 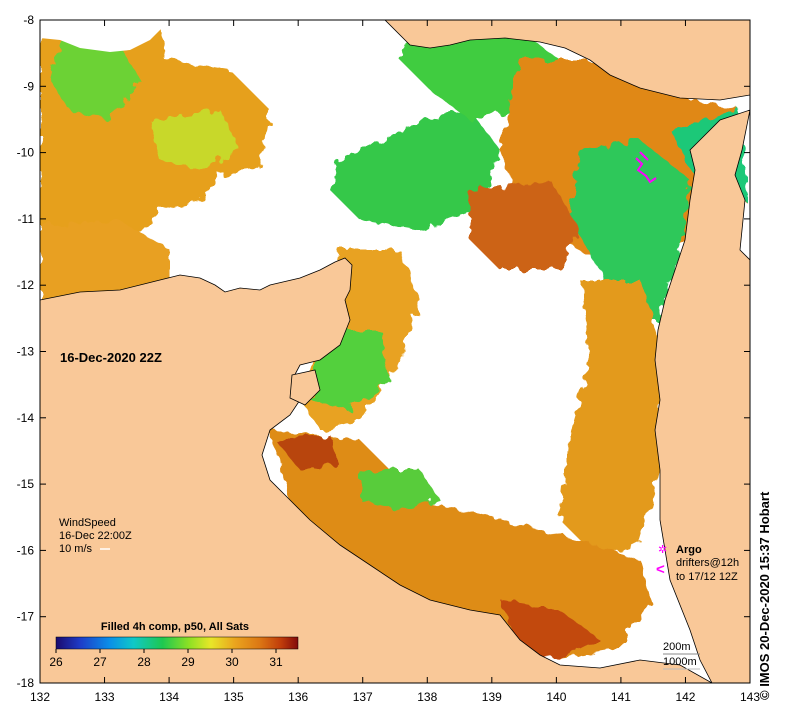 I want to click on y-tick-label: -14, so click(x=26, y=418).